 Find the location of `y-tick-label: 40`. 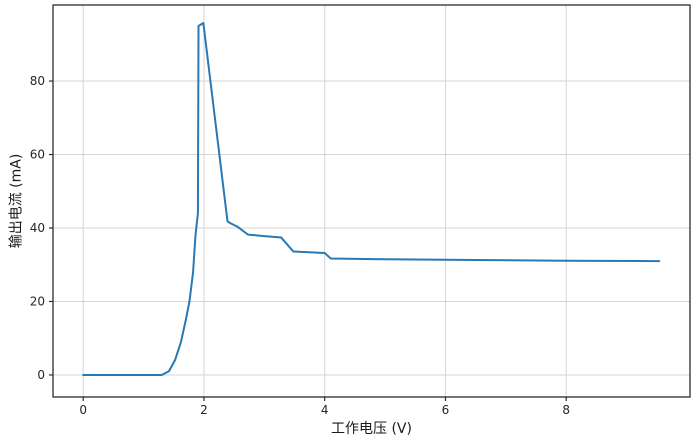

y-tick-label: 40 is located at coordinates (37, 228).